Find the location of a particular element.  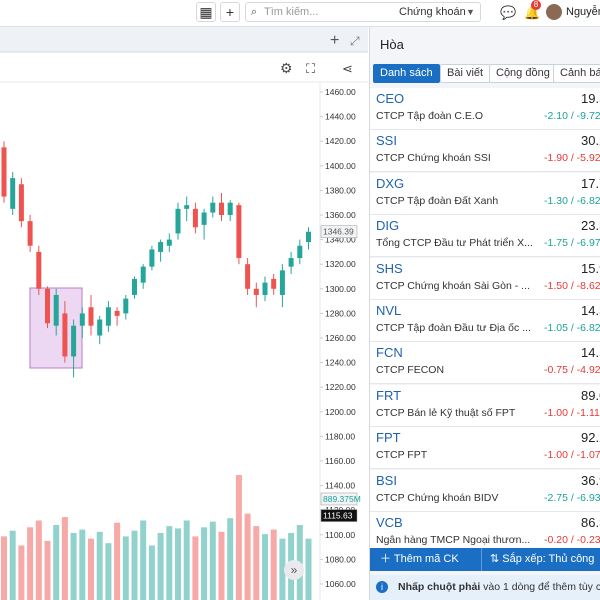

share-icon: ⋖ is located at coordinates (347, 68).